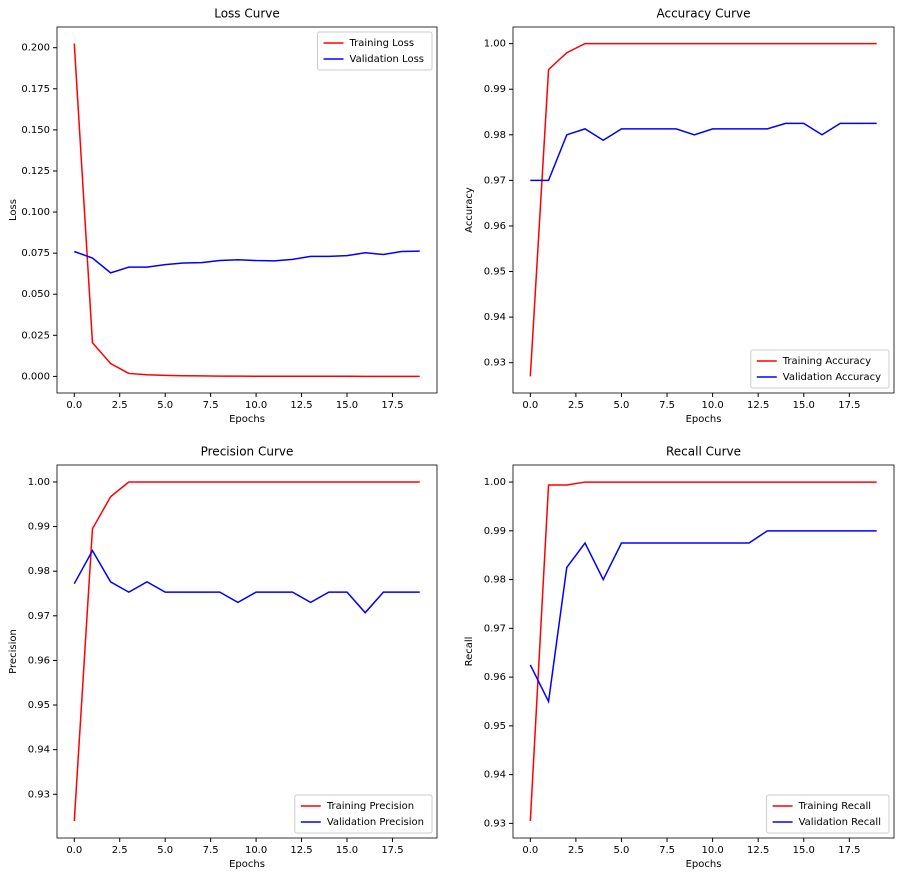  What do you see at coordinates (13, 210) in the screenshot?
I see `y-axis-label: Loss` at bounding box center [13, 210].